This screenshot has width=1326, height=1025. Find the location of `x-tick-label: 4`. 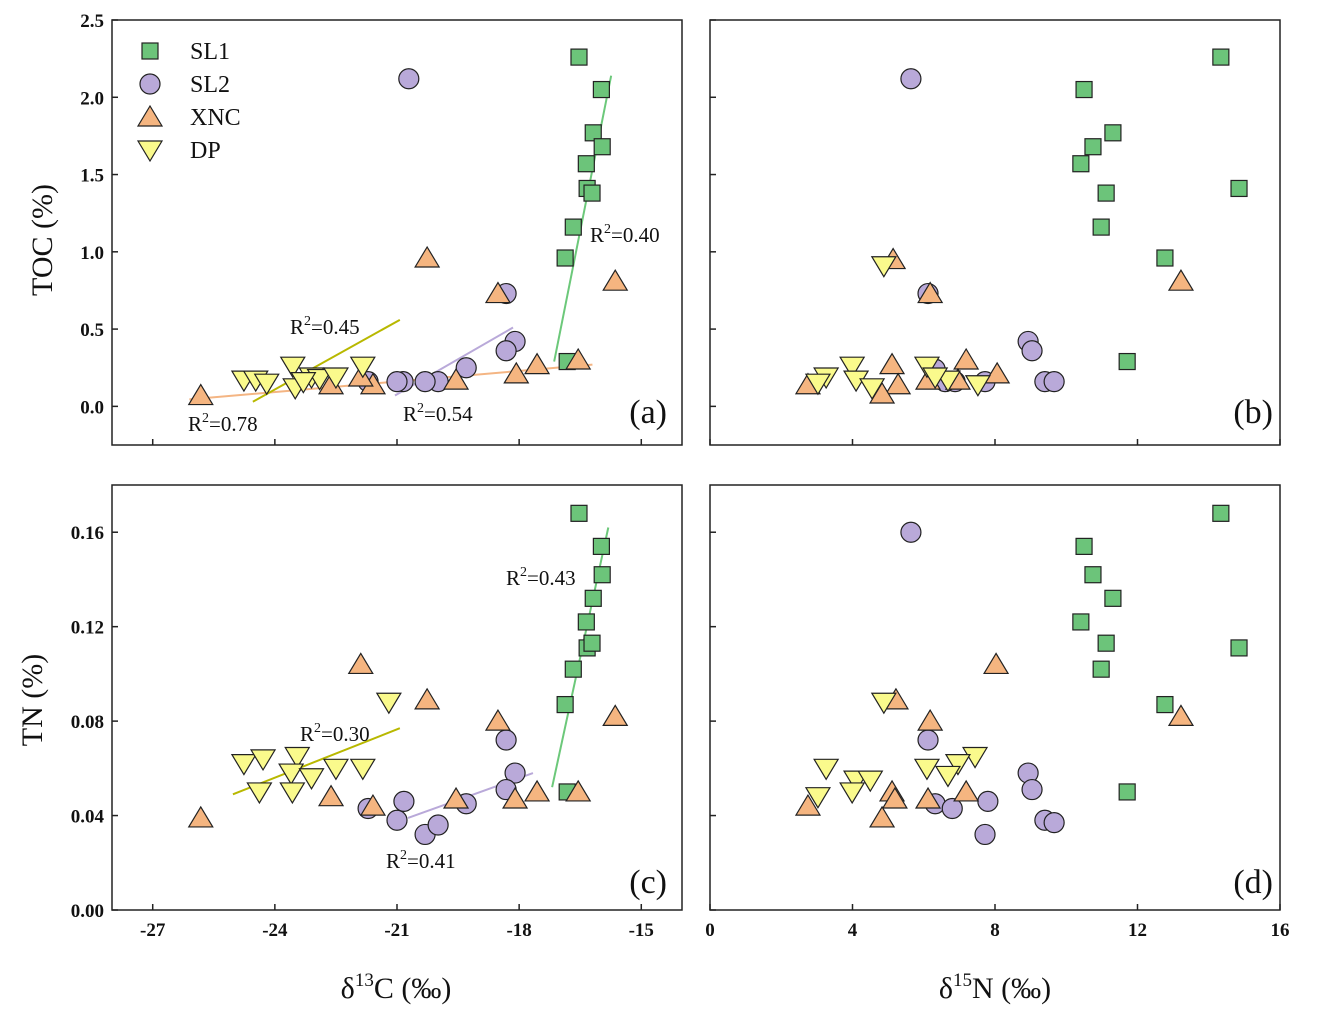

x-tick-label: 4 is located at coordinates (853, 930).